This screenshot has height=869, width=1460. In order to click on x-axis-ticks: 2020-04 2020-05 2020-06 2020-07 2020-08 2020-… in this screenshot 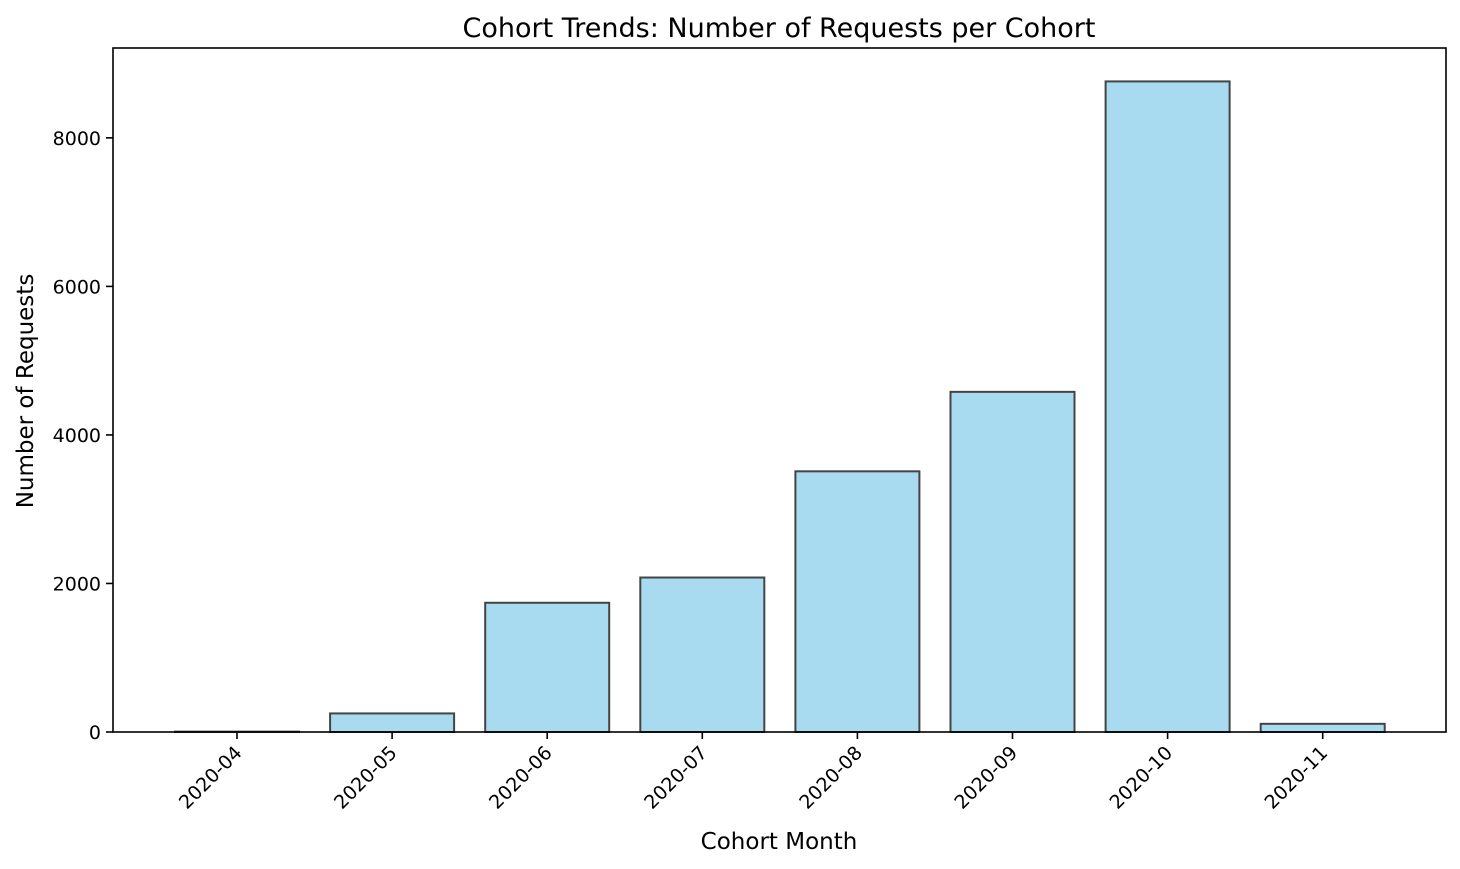, I will do `click(753, 773)`.